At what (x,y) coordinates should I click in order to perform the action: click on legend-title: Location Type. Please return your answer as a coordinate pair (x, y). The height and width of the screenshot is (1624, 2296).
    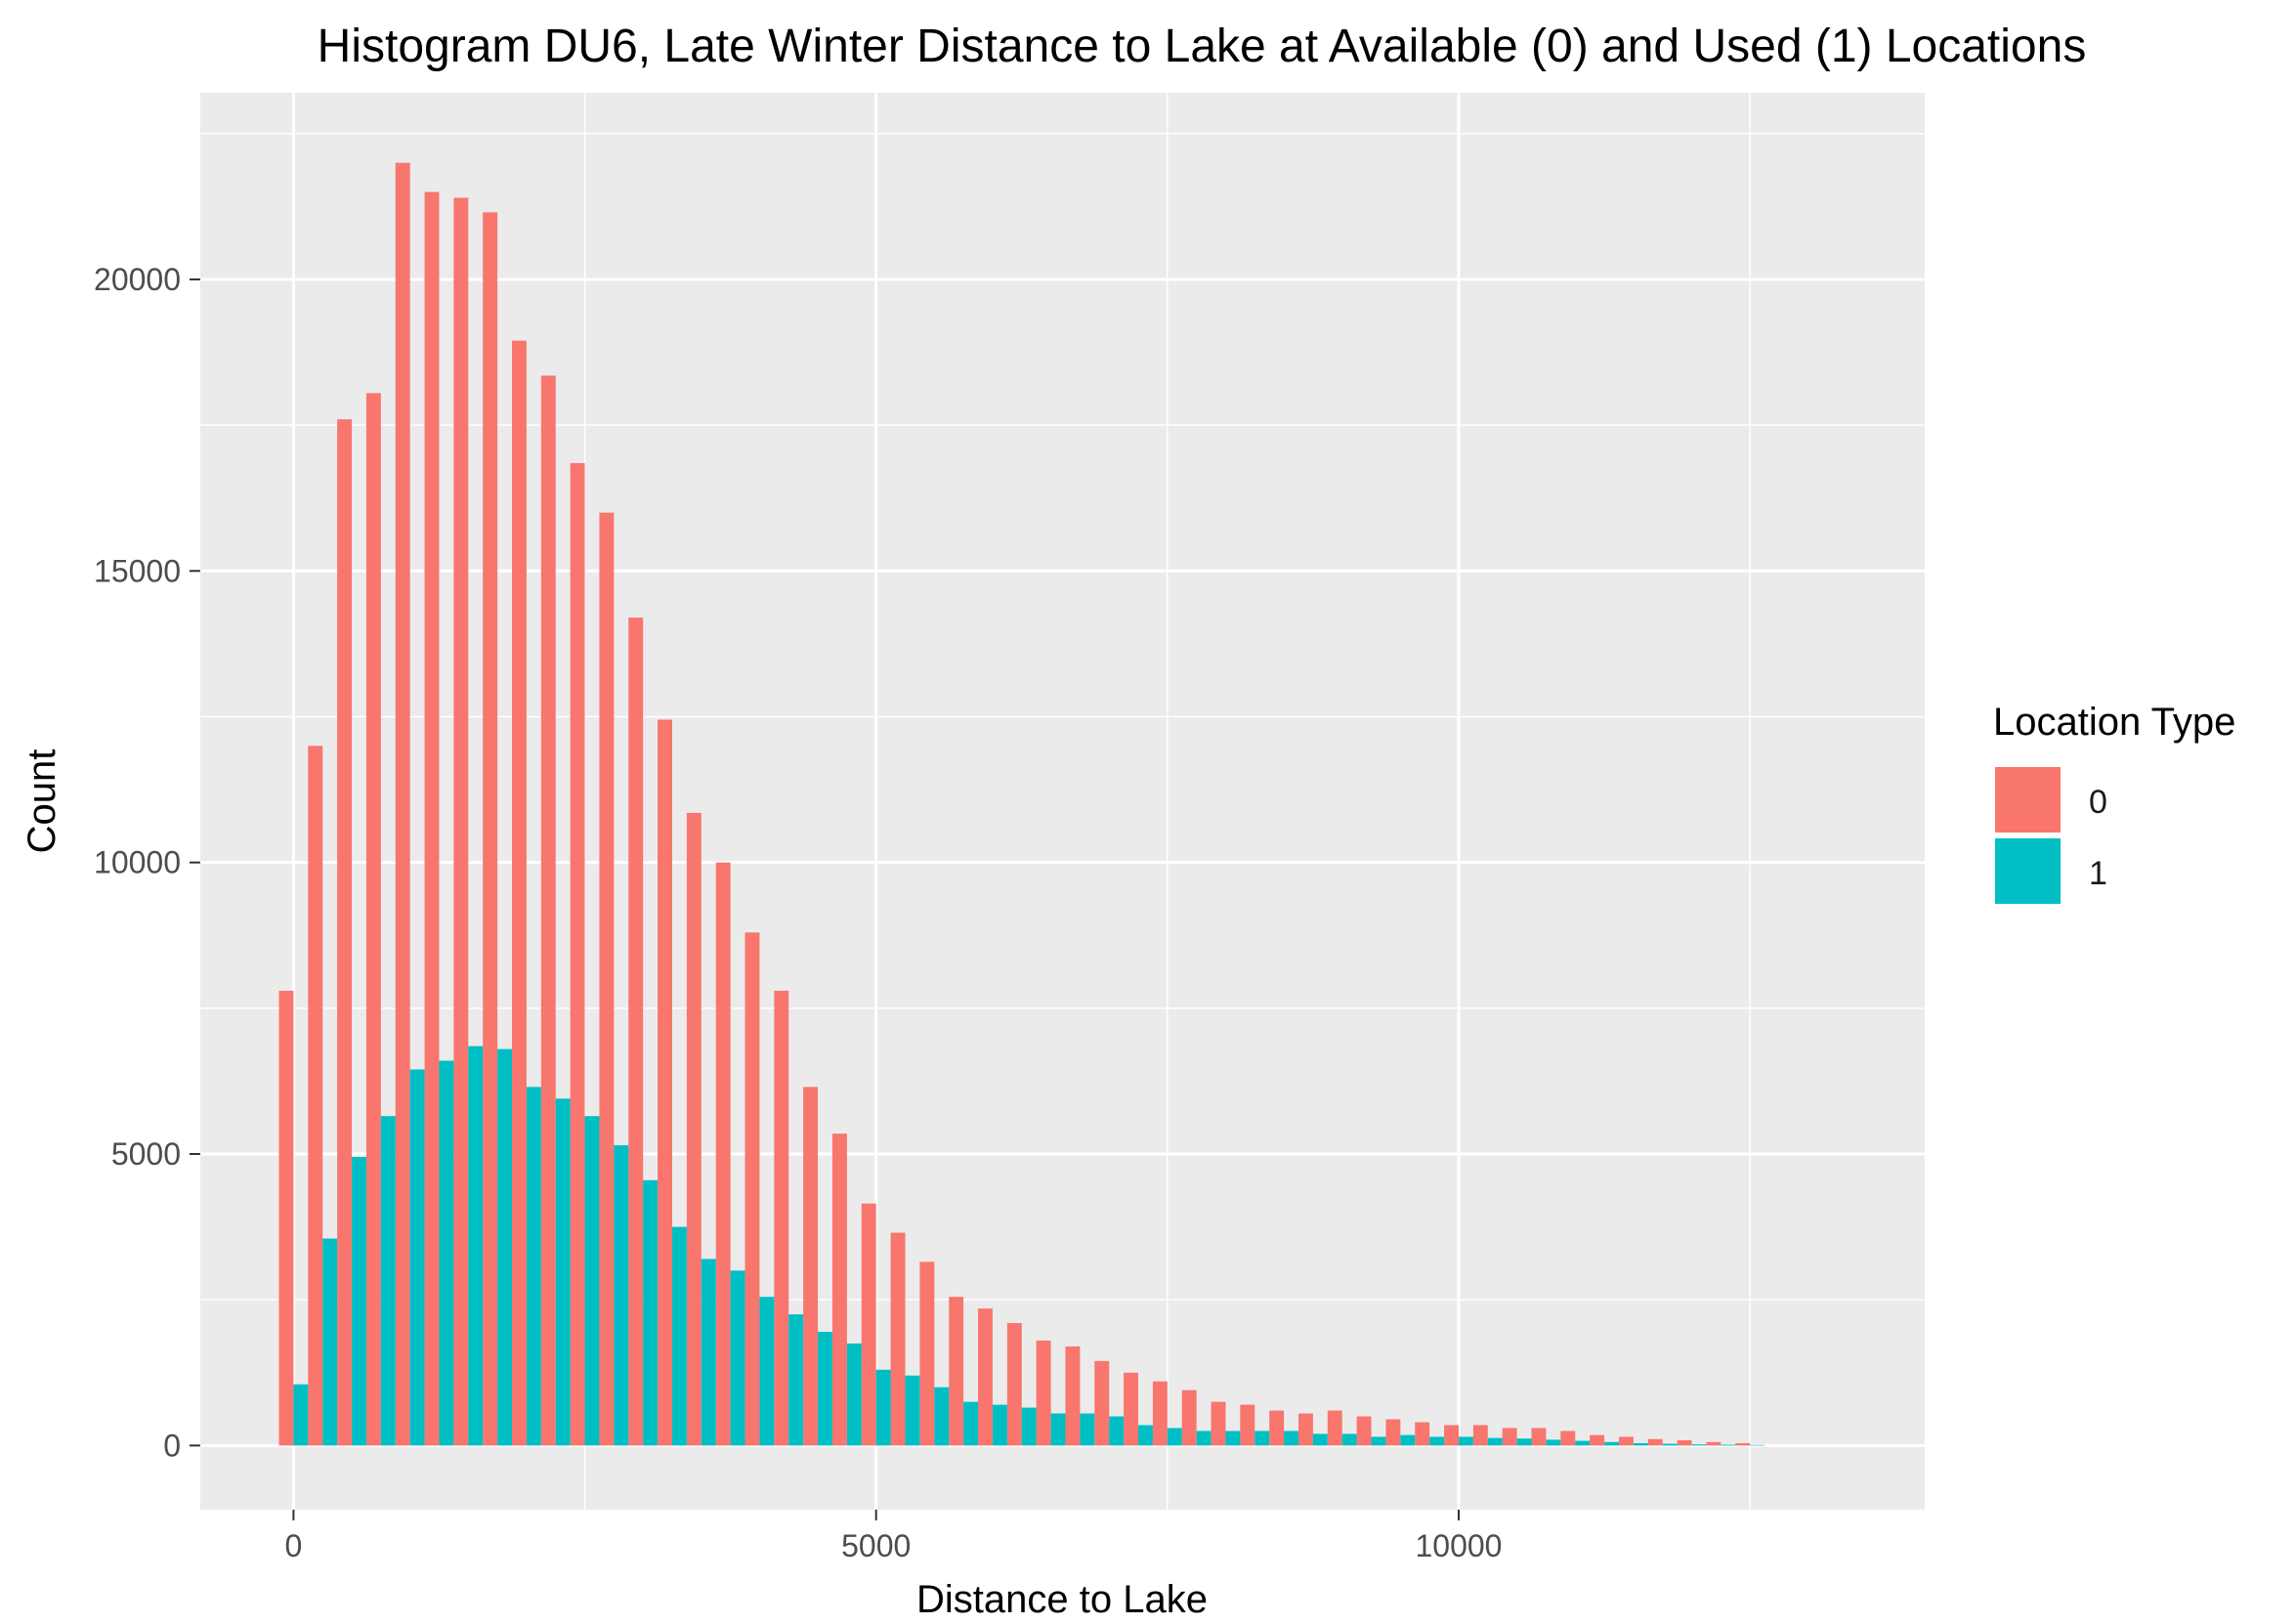
    Looking at the image, I should click on (2114, 722).